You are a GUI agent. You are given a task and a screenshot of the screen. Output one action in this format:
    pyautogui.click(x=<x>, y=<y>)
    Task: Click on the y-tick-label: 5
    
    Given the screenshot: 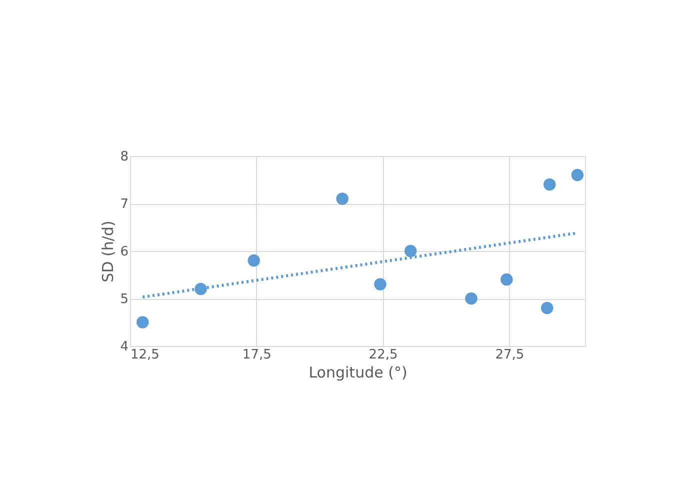 What is the action you would take?
    pyautogui.click(x=124, y=299)
    